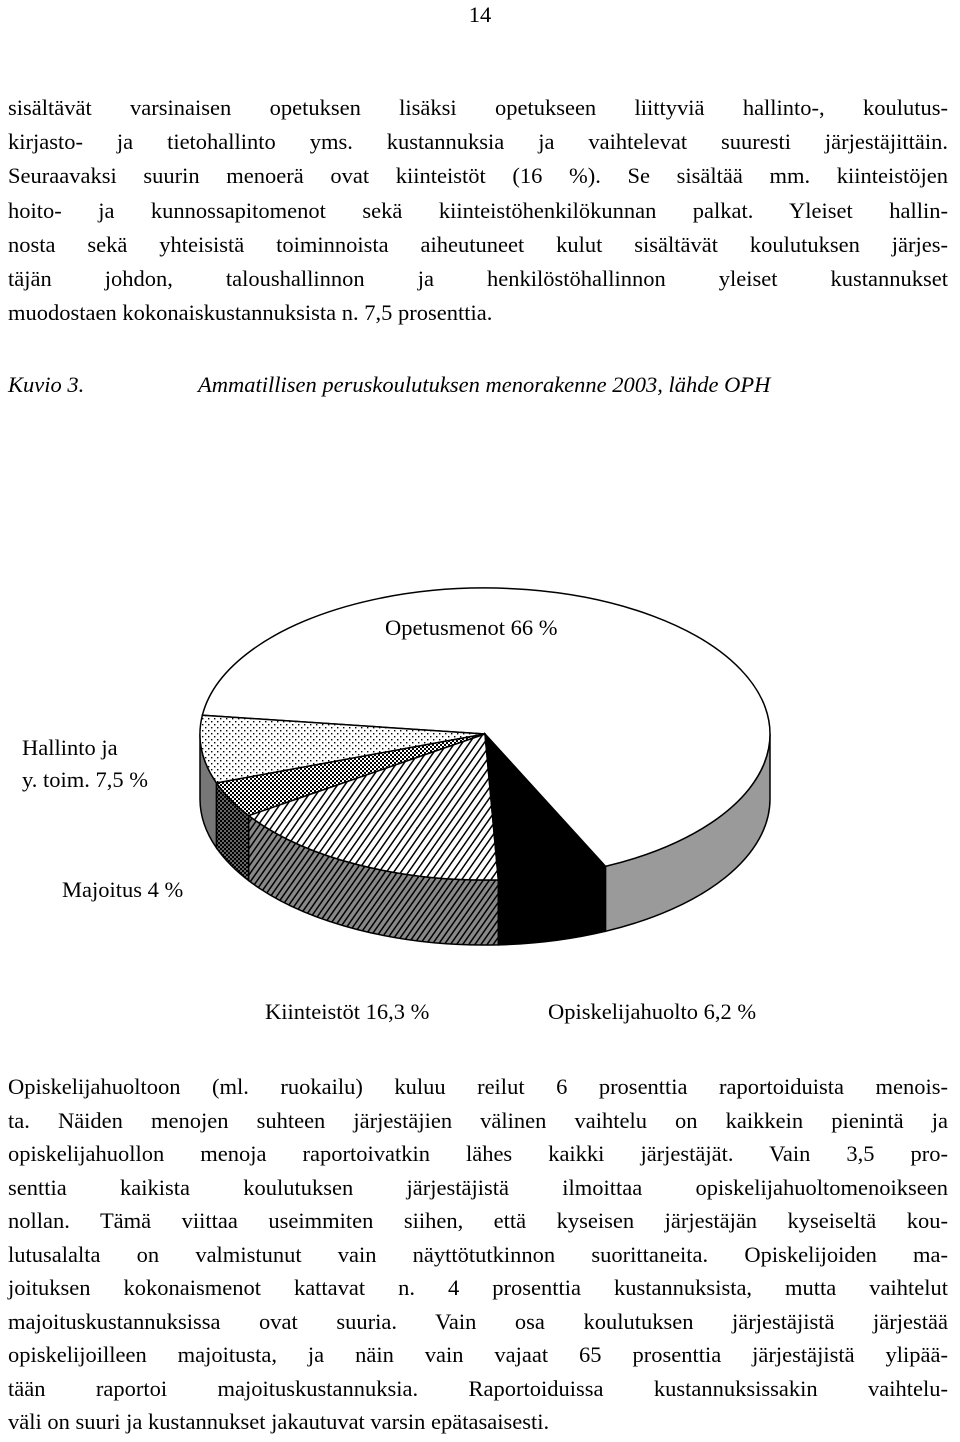 This screenshot has height=1442, width=960. I want to click on slice-label: Opiskelijahuolto 6,2 %, so click(652, 1011).